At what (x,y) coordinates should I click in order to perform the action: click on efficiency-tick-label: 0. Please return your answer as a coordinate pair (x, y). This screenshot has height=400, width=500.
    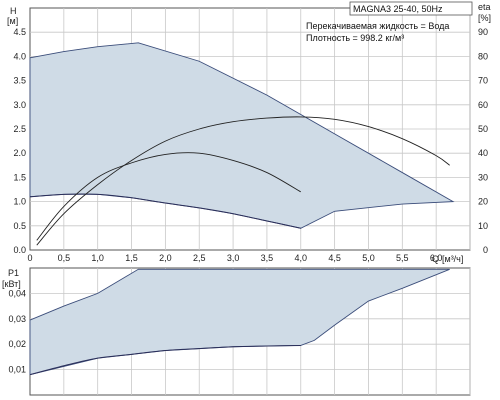
    Looking at the image, I should click on (485, 250).